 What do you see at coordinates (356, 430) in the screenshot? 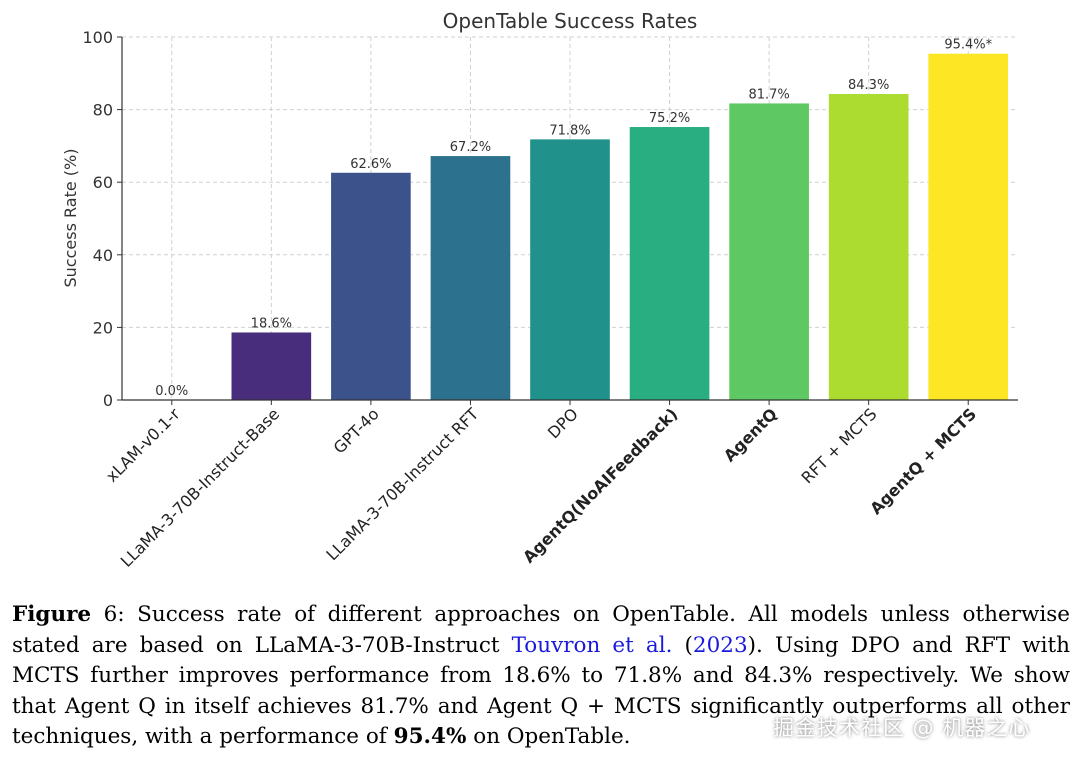
I see `x-tick-label: GPT-4o` at bounding box center [356, 430].